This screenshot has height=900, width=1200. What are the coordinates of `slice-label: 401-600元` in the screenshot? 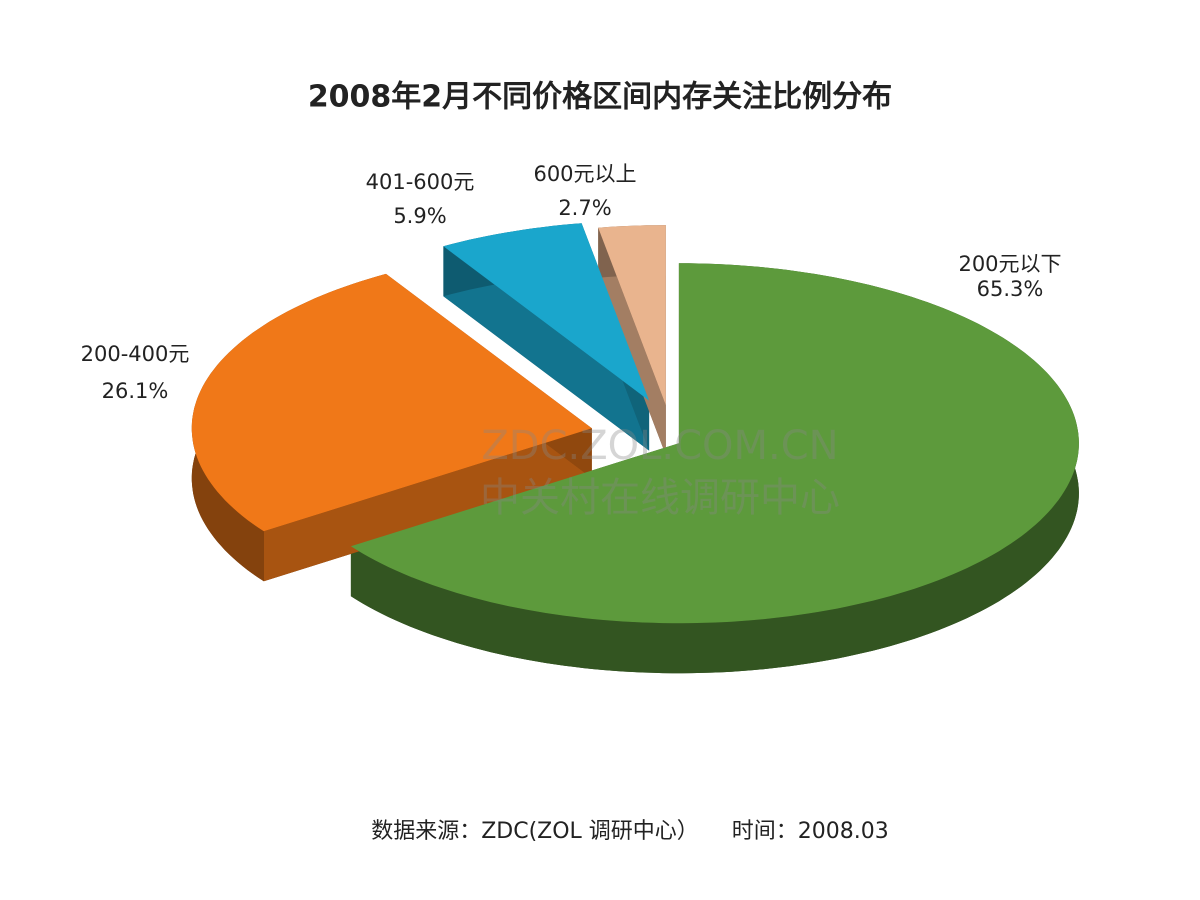 It's located at (420, 182).